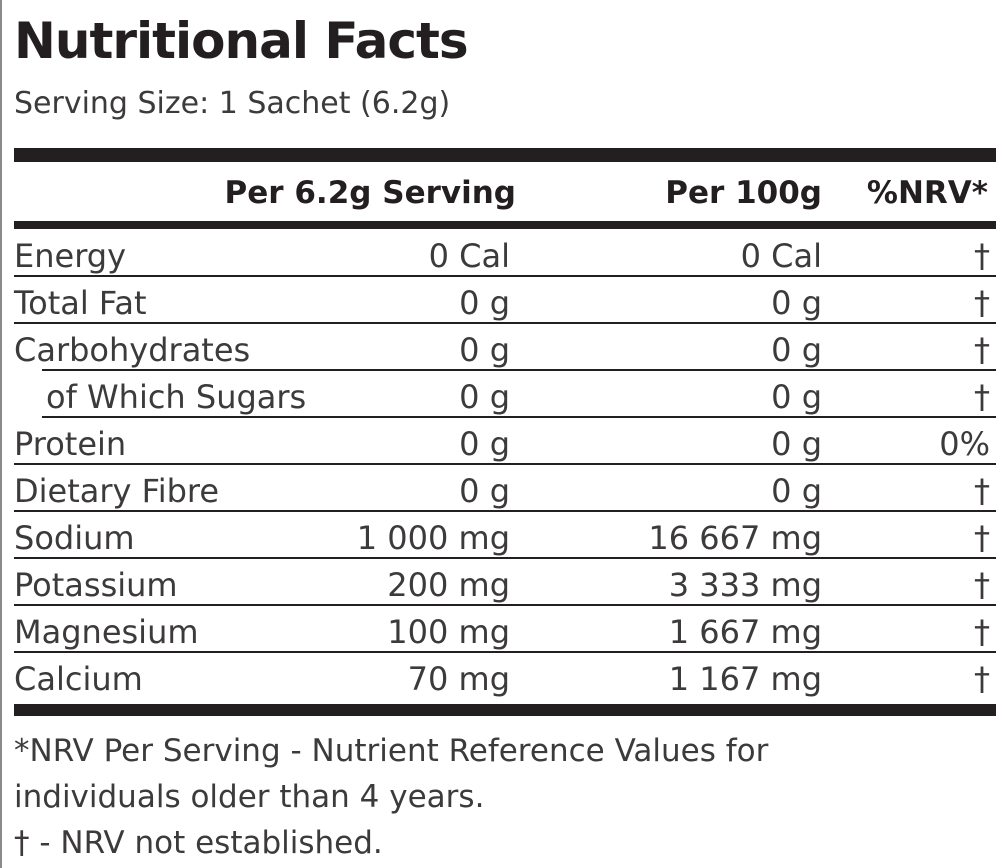 The image size is (1000, 868). What do you see at coordinates (927, 193) in the screenshot?
I see `header-nrv: %NRV*` at bounding box center [927, 193].